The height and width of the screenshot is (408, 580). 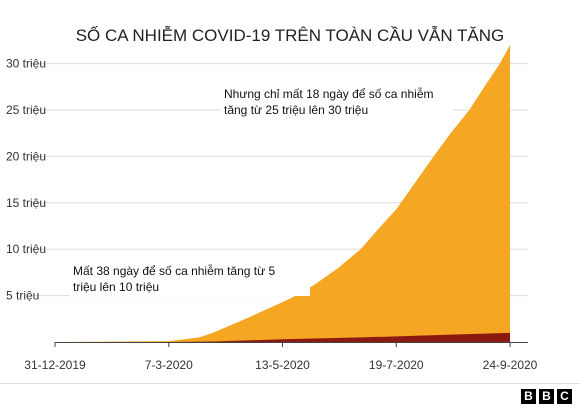 What do you see at coordinates (26, 203) in the screenshot?
I see `y-tick-label: 15 triệu` at bounding box center [26, 203].